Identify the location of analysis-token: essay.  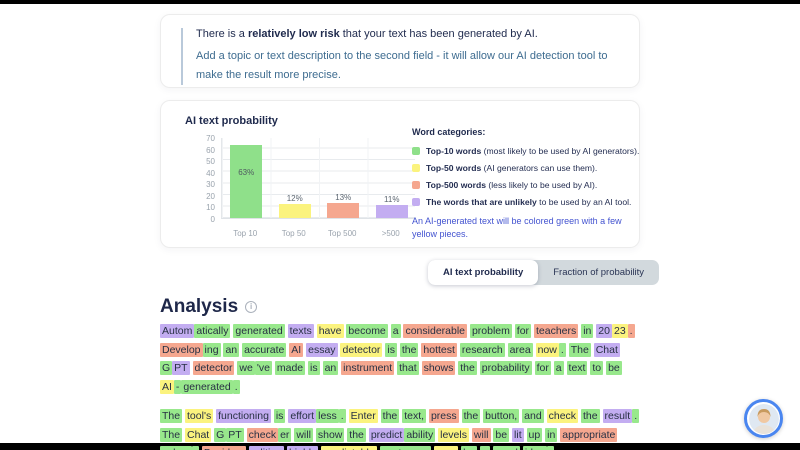
(322, 349).